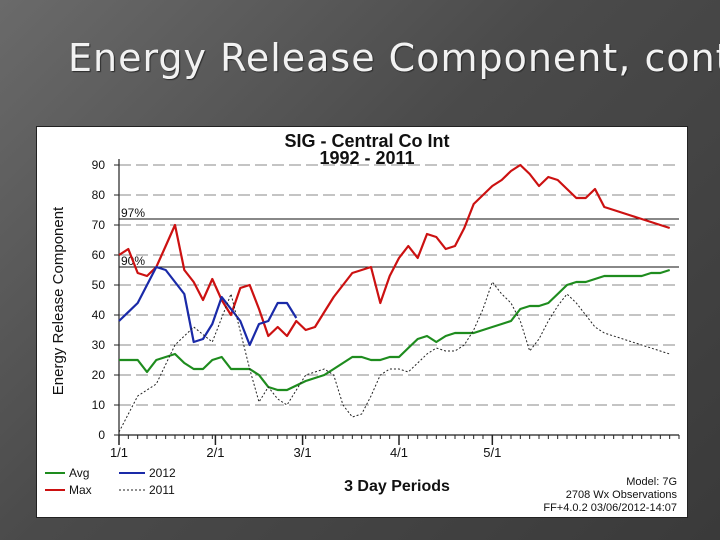 The height and width of the screenshot is (540, 720). Describe the element at coordinates (99, 165) in the screenshot. I see `y-tick-label: 90` at that location.